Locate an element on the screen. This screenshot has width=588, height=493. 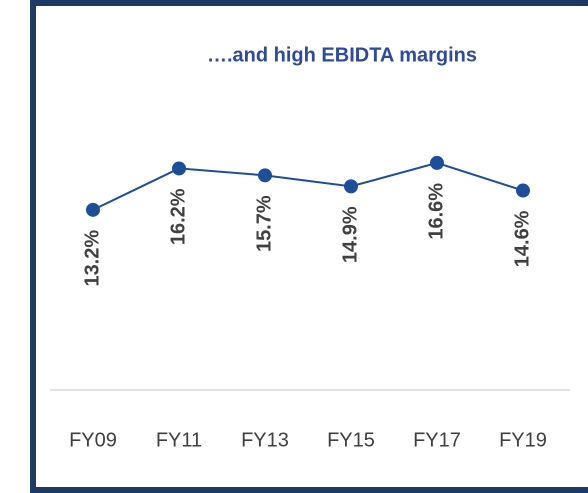
data-label: 13.2% is located at coordinates (92, 258).